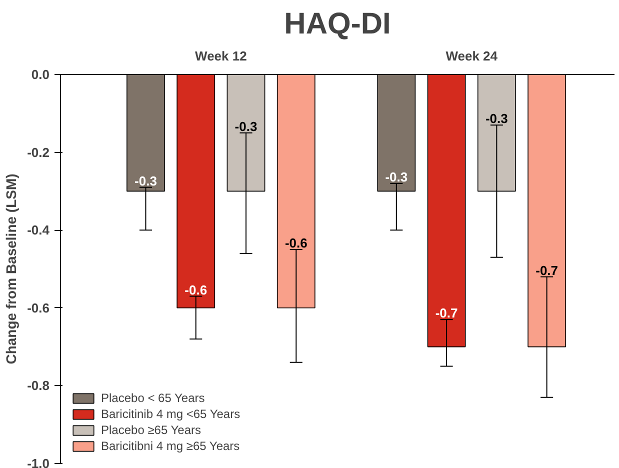 This screenshot has height=468, width=619. Describe the element at coordinates (151, 430) in the screenshot. I see `legend-label: Placebo ≥65 Years` at that location.